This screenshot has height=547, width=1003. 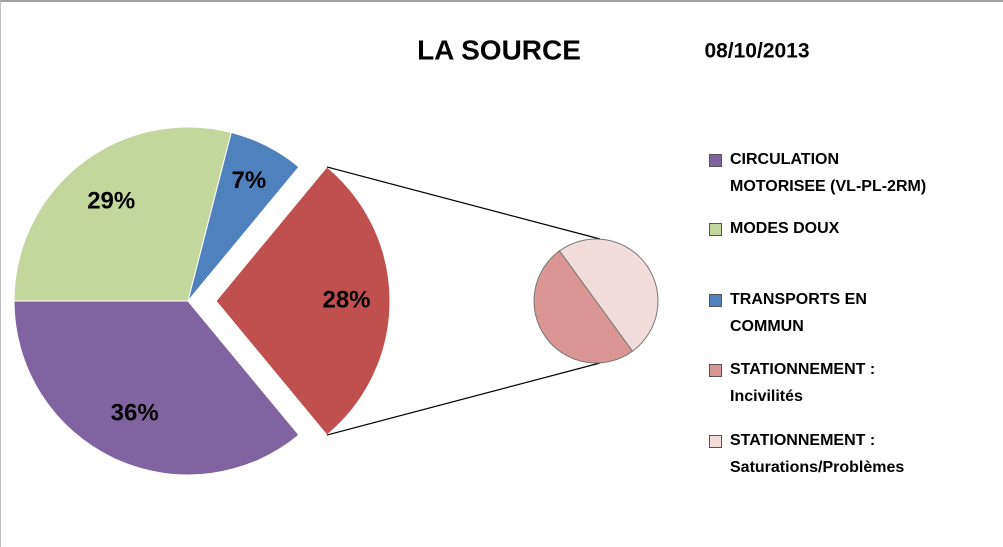 What do you see at coordinates (817, 454) in the screenshot?
I see `legend-label: STATIONNEMENT : Saturations/Problèmes` at bounding box center [817, 454].